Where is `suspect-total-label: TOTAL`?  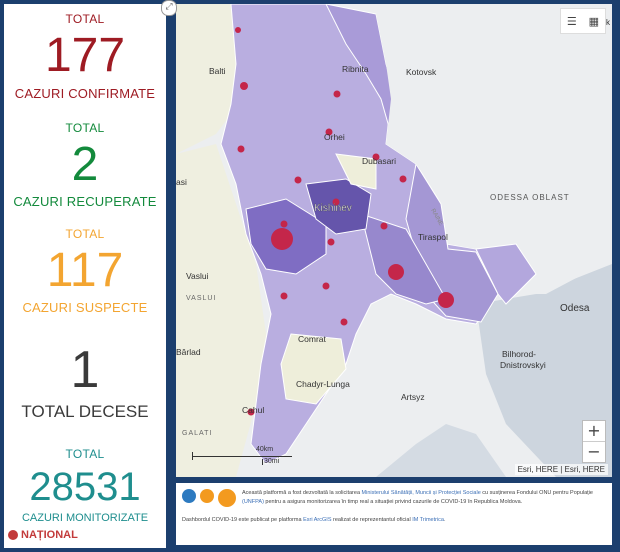 suspect-total-label: TOTAL is located at coordinates (85, 234).